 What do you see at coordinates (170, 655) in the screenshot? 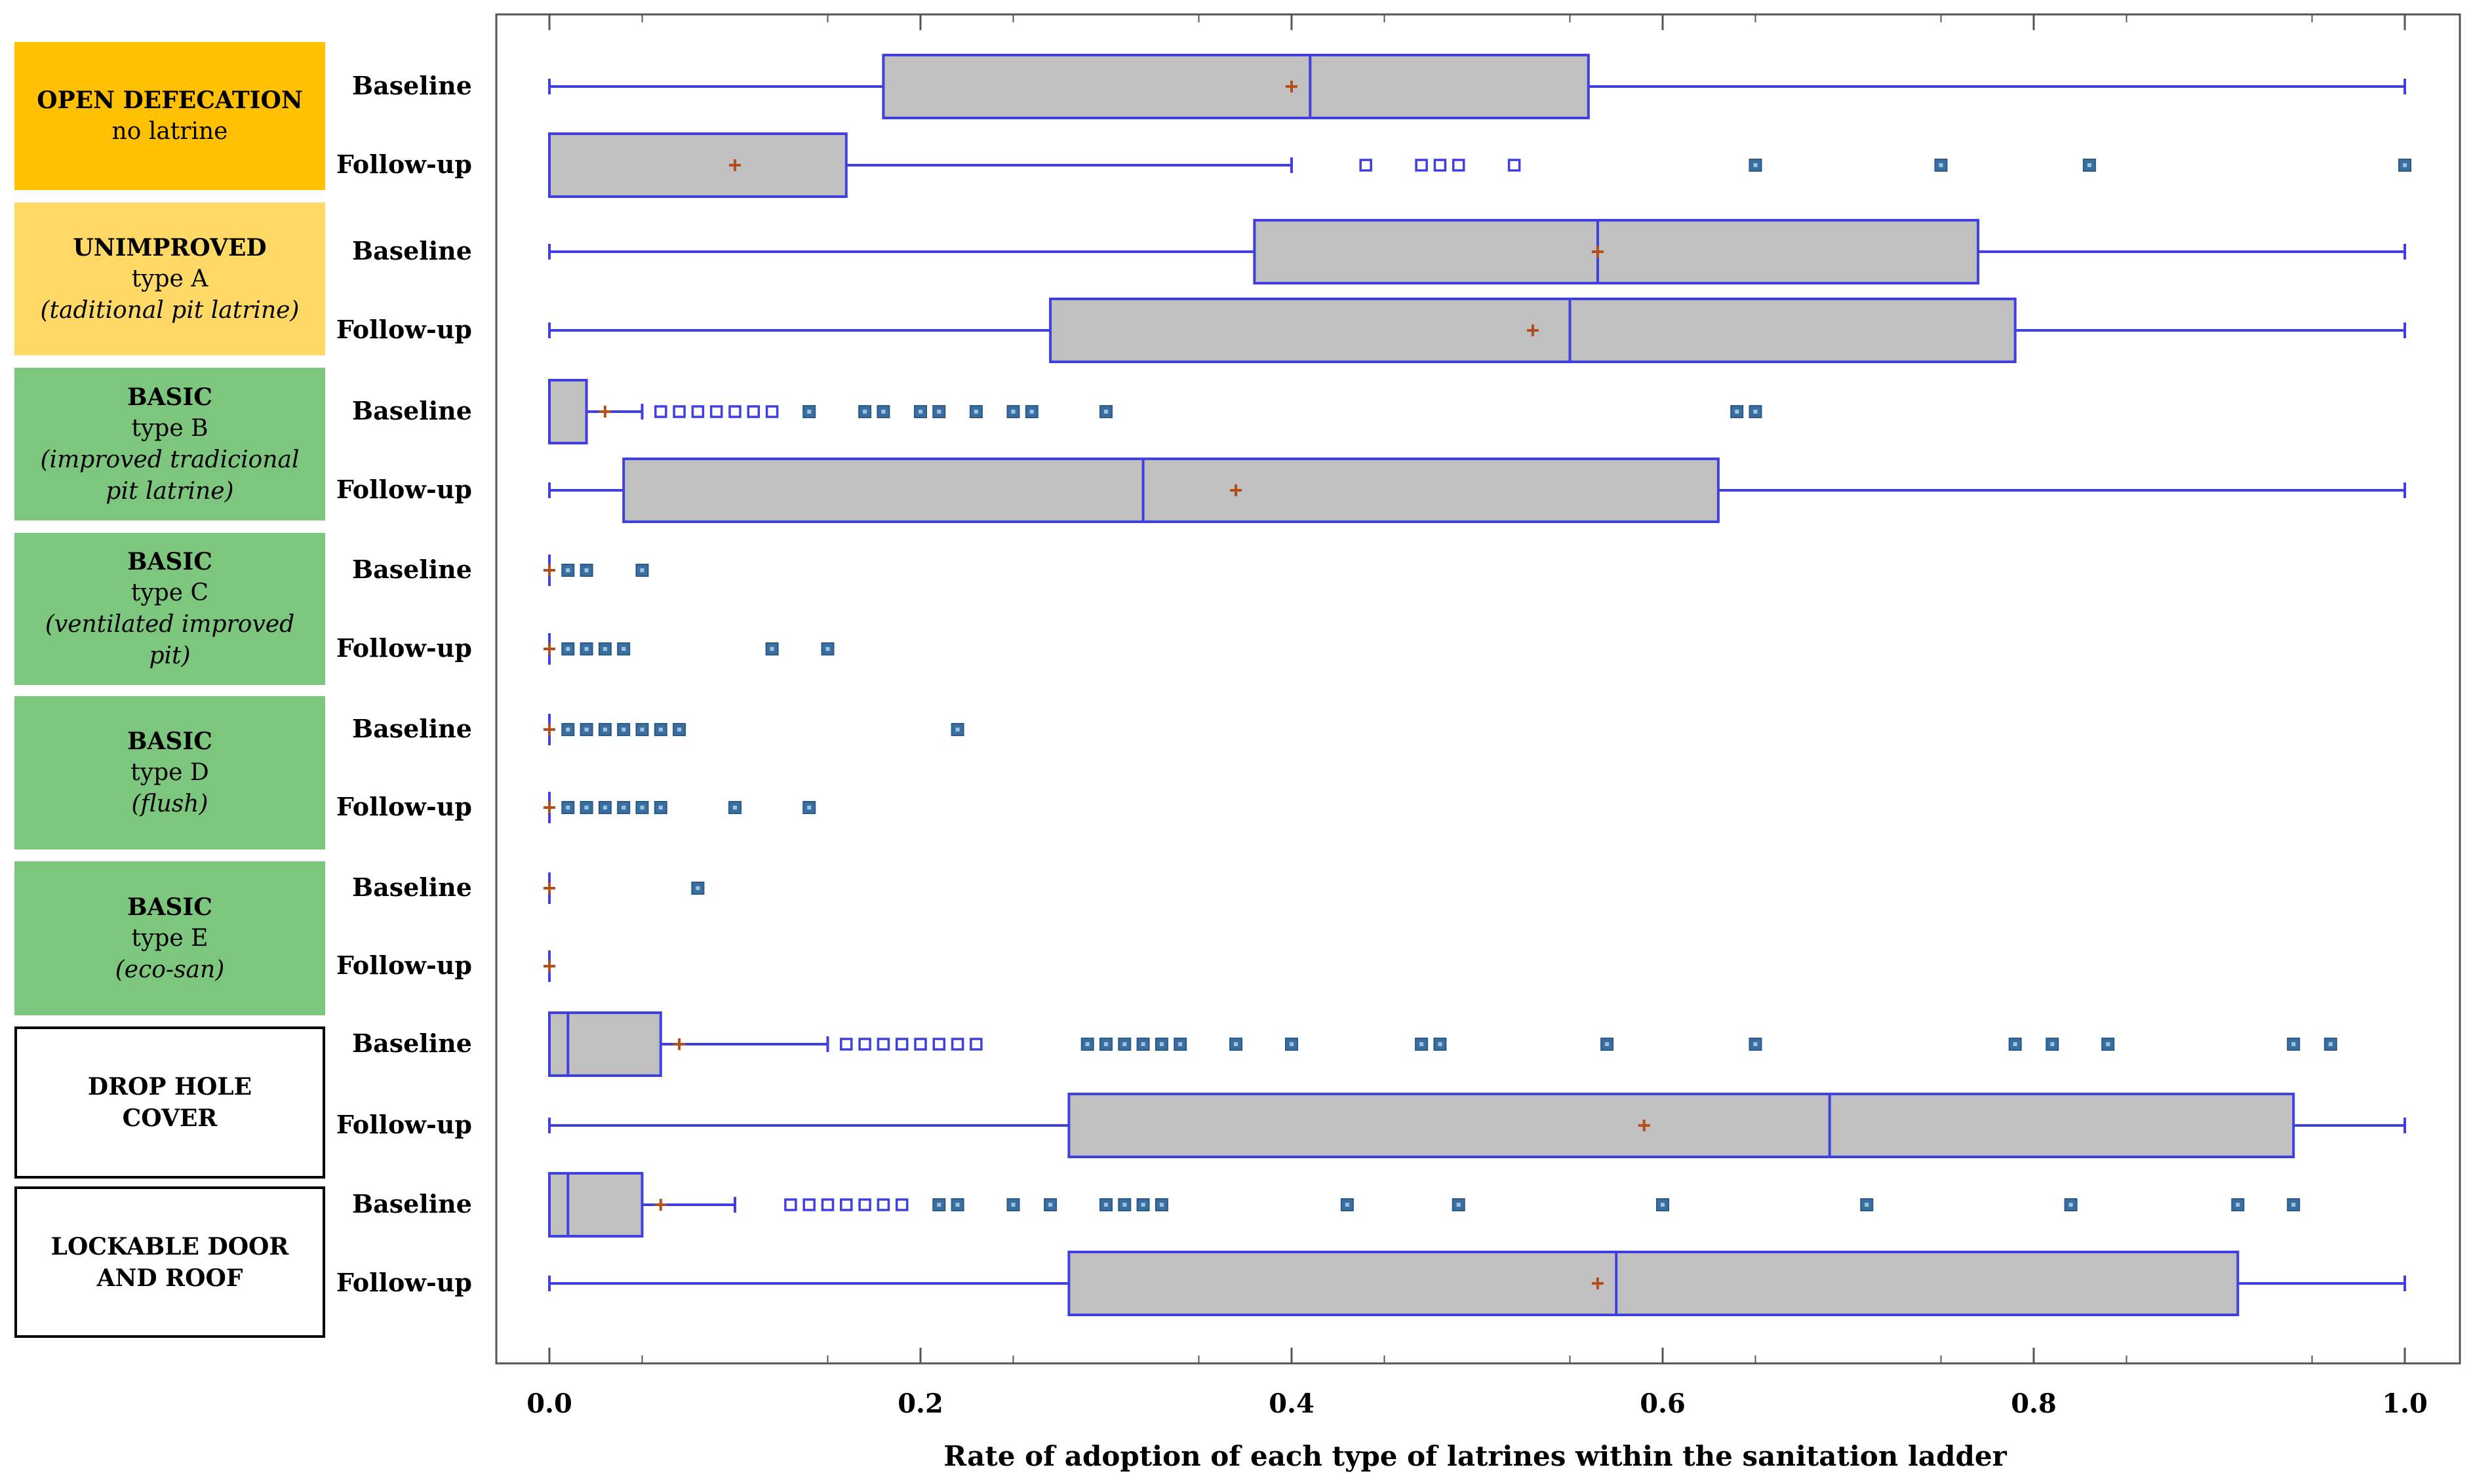
I see `category-label-line: pit)` at bounding box center [170, 655].